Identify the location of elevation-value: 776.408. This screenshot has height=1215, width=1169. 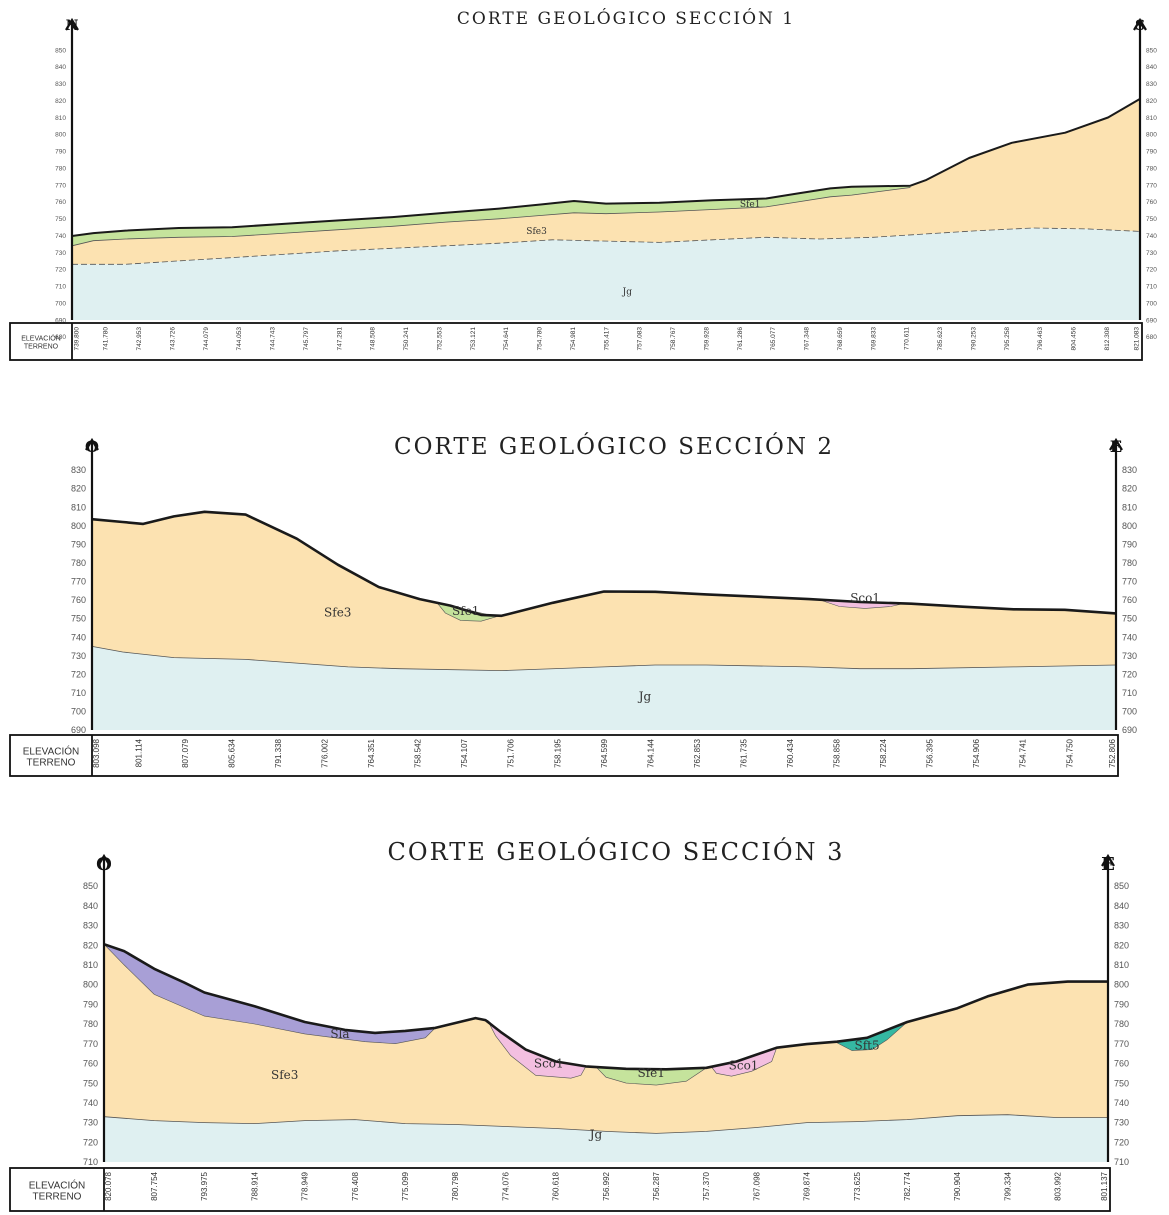
(355, 1185).